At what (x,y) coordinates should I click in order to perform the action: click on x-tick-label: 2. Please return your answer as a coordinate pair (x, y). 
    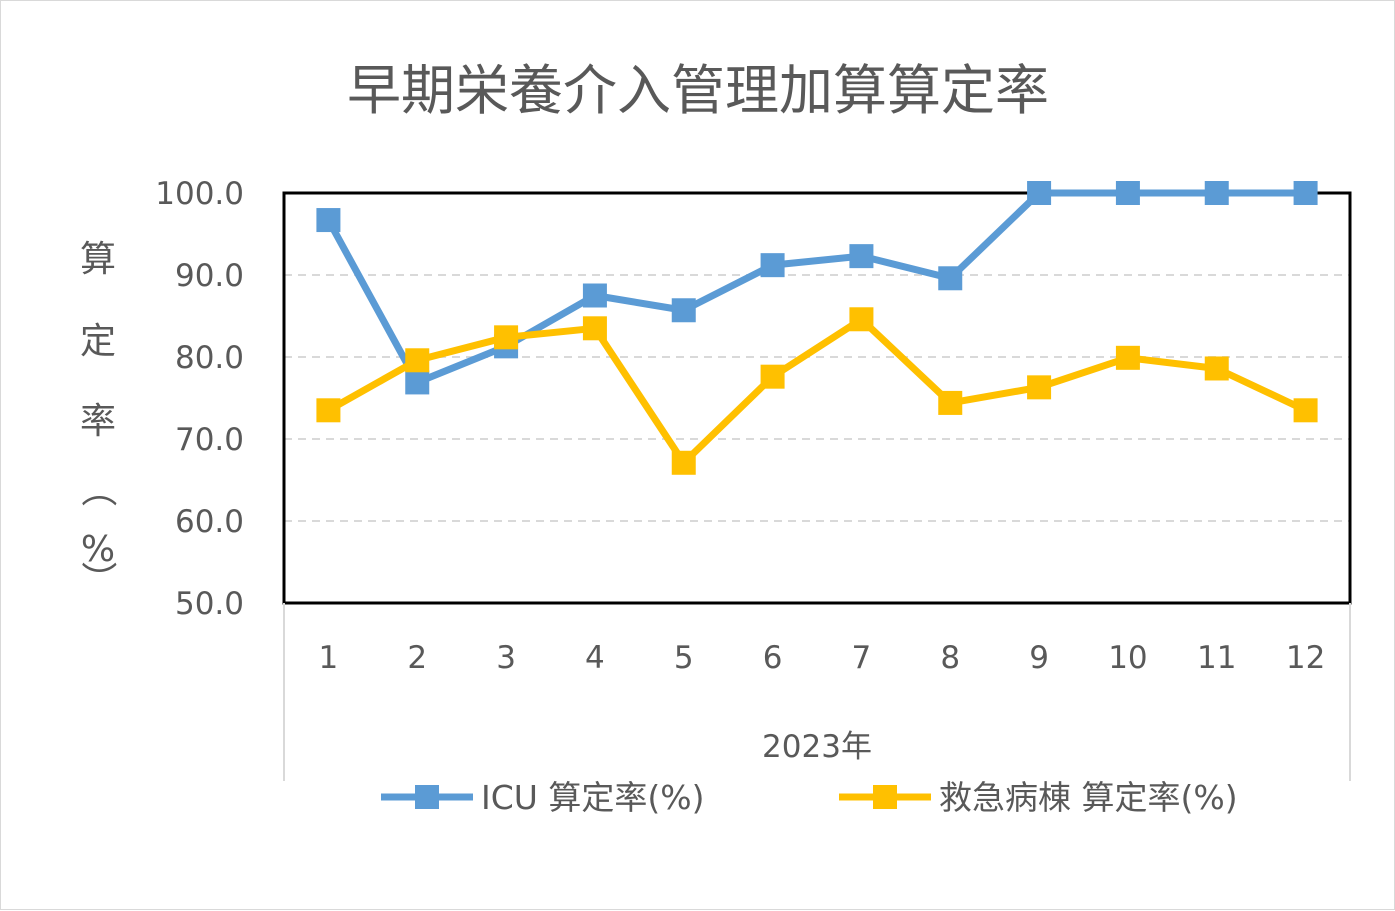
    Looking at the image, I should click on (417, 658).